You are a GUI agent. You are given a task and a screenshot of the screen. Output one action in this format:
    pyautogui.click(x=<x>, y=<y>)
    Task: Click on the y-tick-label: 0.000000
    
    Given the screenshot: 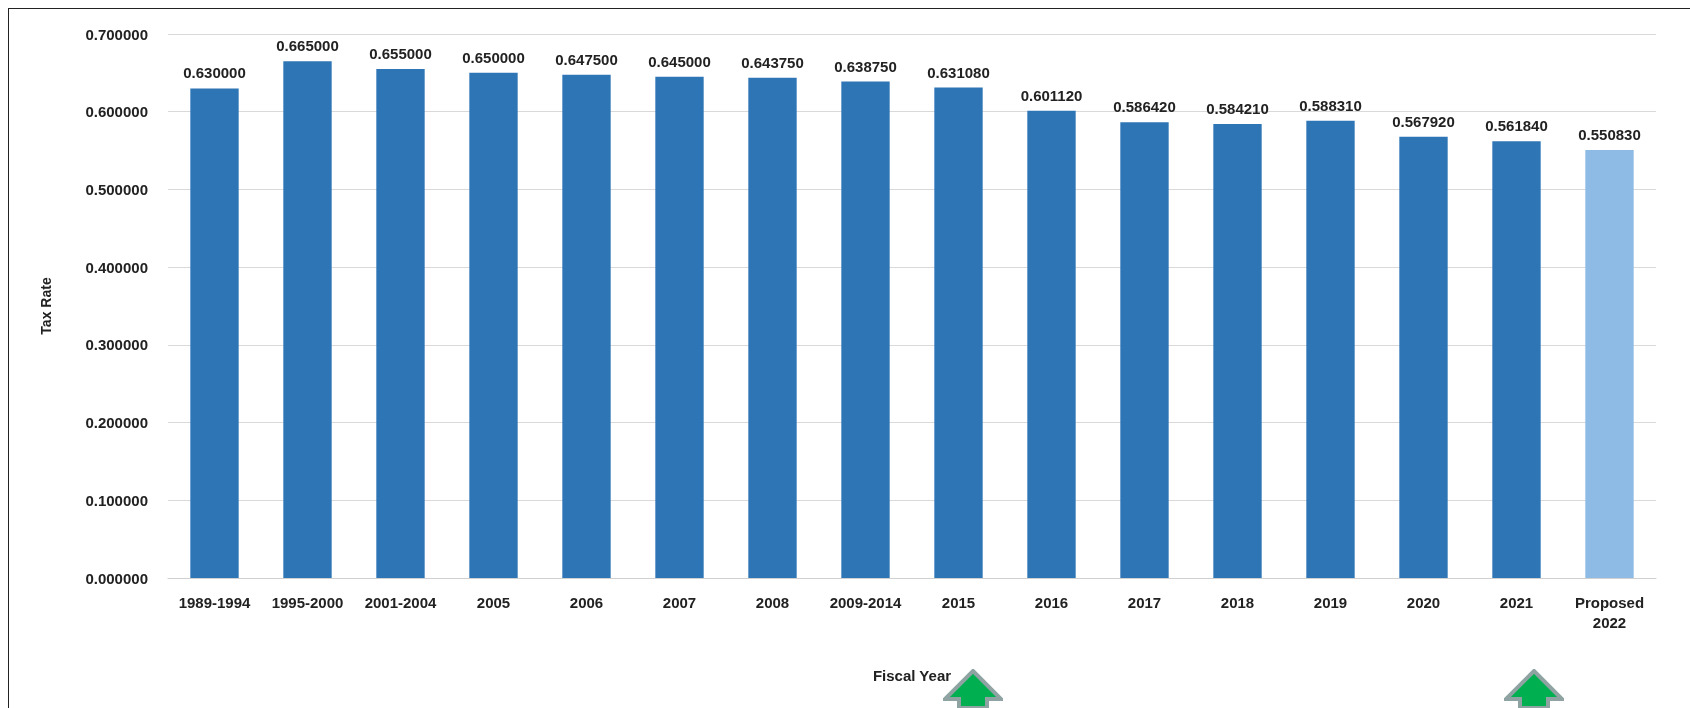 What is the action you would take?
    pyautogui.click(x=116, y=578)
    